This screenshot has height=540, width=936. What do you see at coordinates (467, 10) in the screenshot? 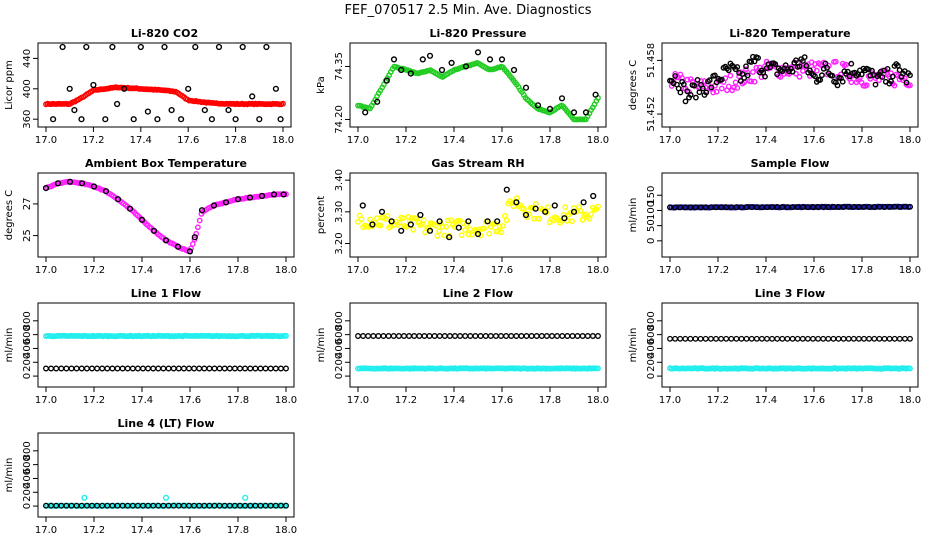
I see `figure-title: FEF_070517 2.5 Min. Ave. Diagnostics` at bounding box center [467, 10].